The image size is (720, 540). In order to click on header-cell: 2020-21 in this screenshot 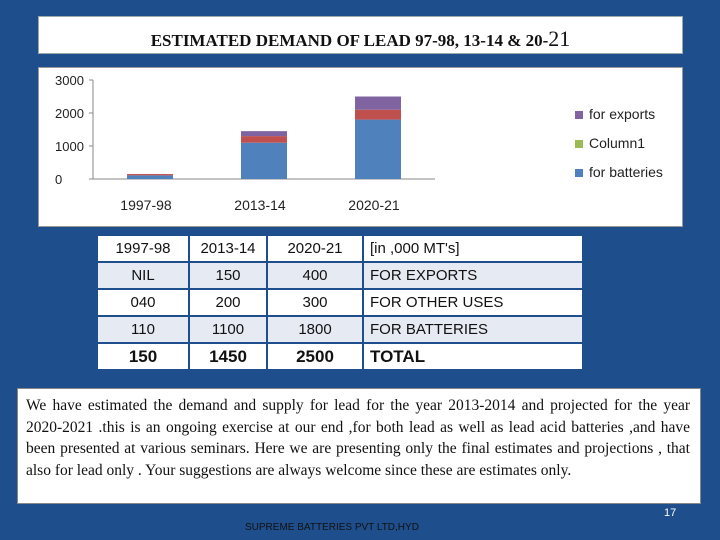, I will do `click(315, 248)`.